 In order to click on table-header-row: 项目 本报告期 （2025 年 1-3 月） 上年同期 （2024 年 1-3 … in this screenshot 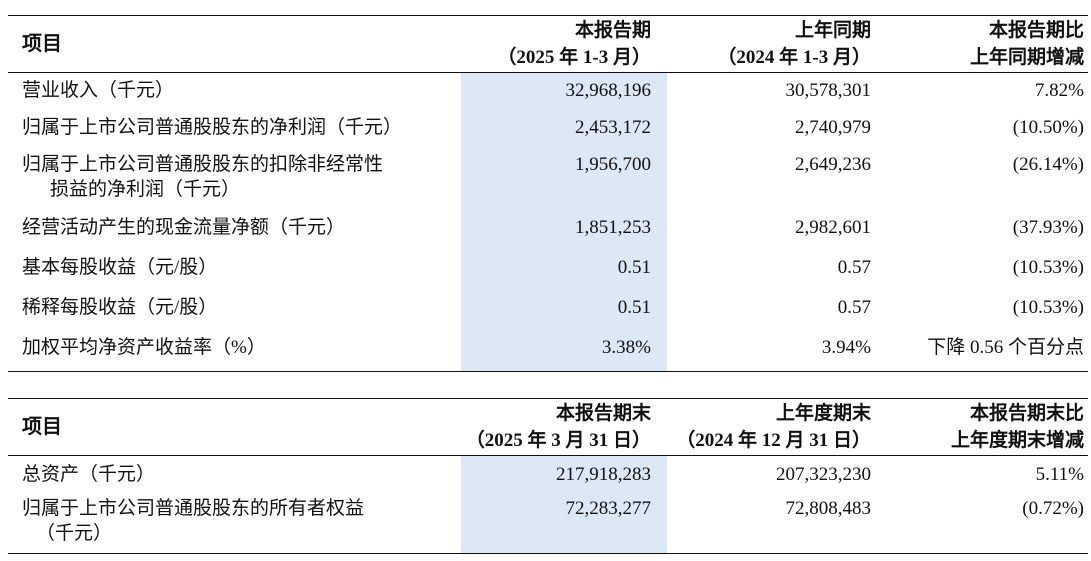, I will do `click(548, 44)`.